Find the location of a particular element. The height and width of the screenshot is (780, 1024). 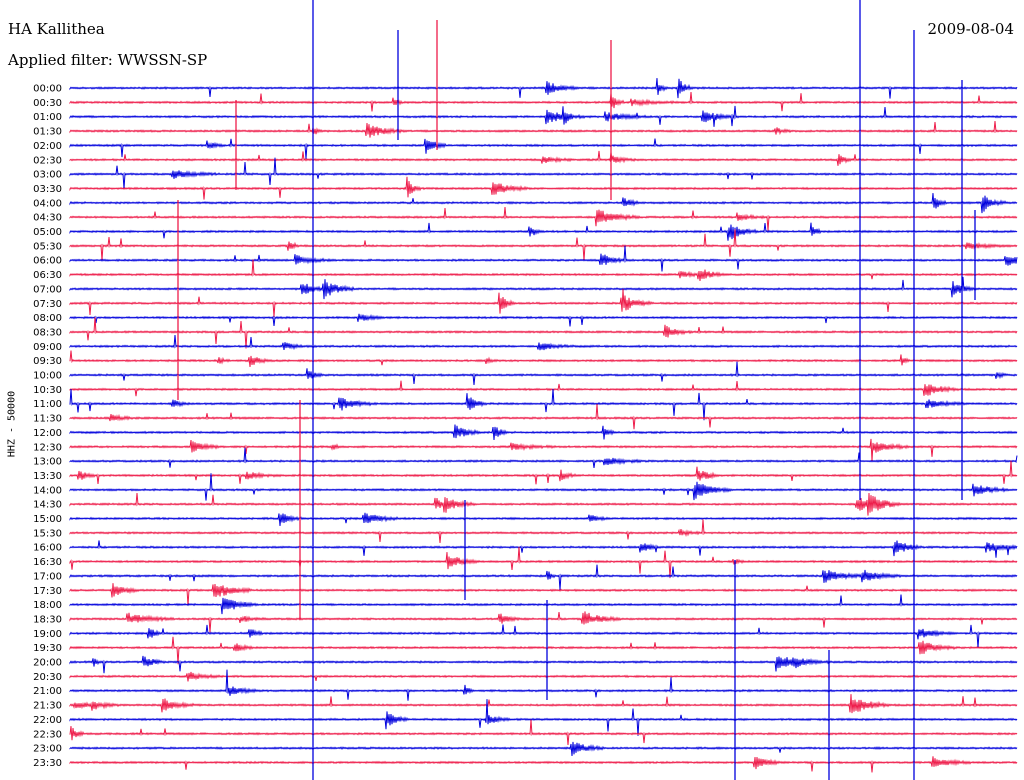

row-label: 22:30 is located at coordinates (47, 734).